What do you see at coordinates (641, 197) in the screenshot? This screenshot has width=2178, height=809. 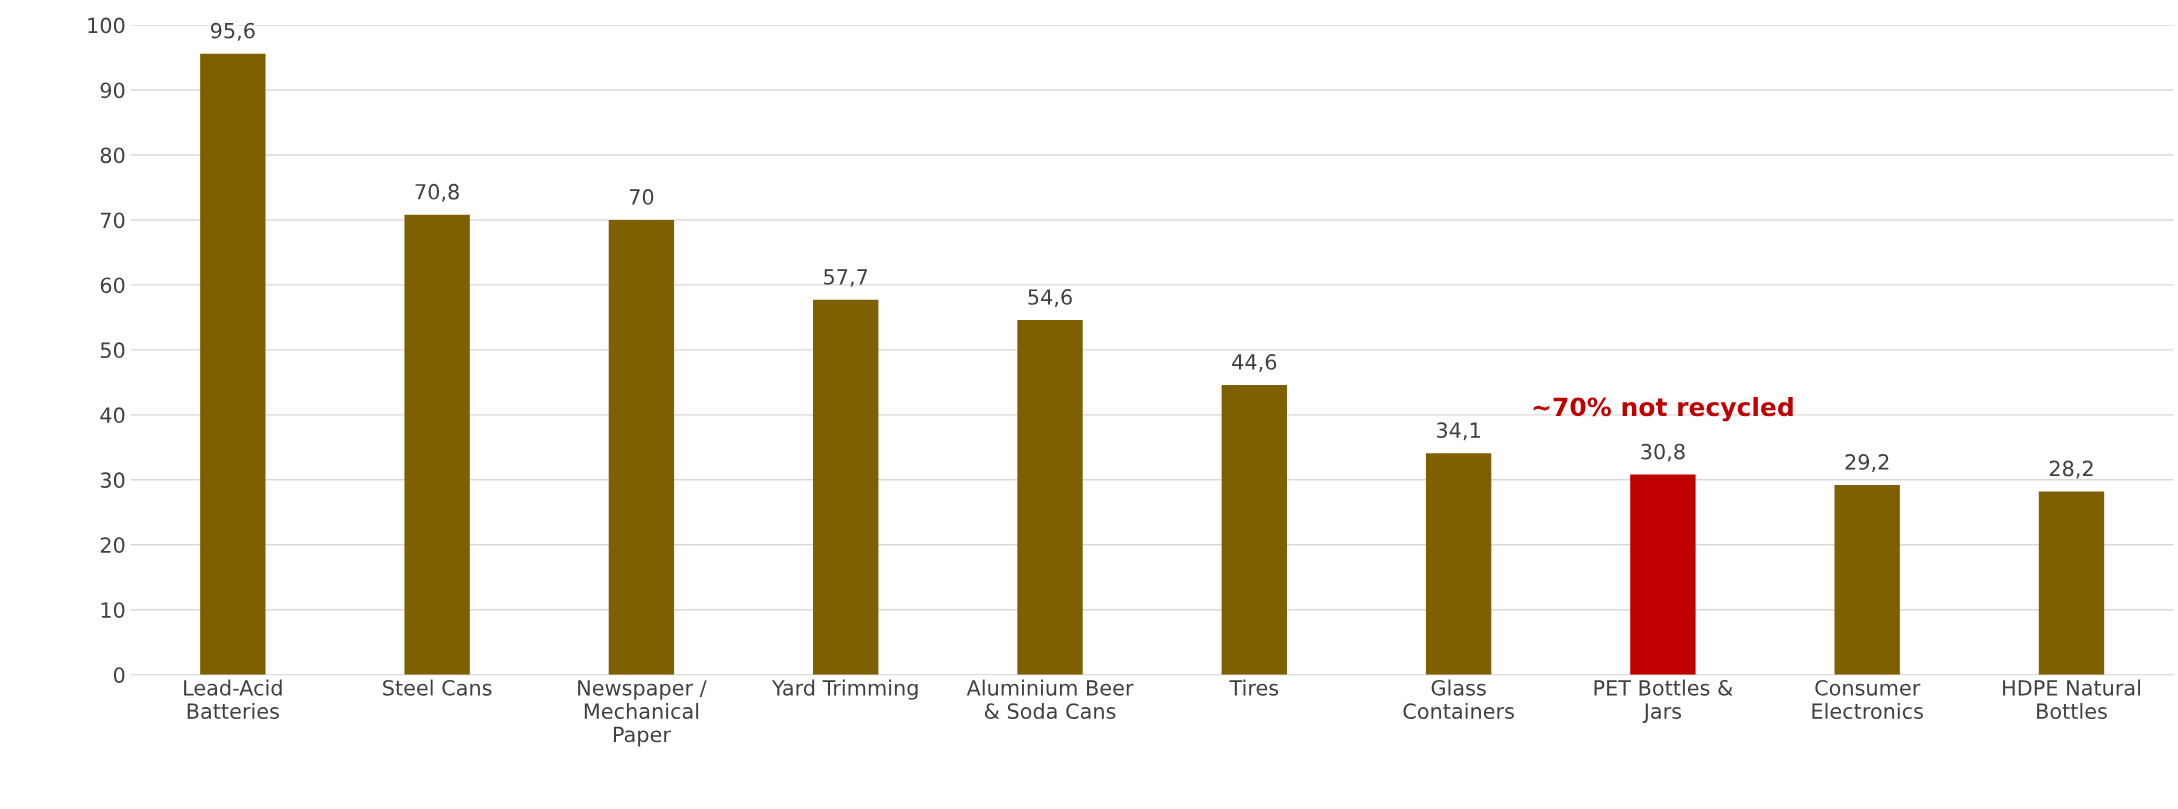 I see `data-label: 70` at bounding box center [641, 197].